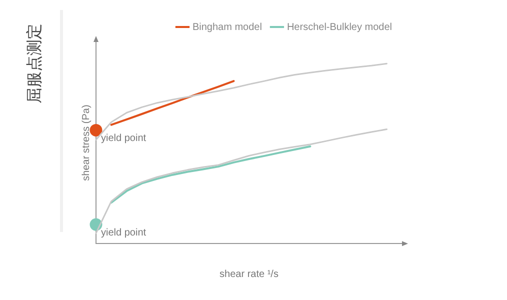 This screenshot has height=300, width=507. I want to click on x-axis-title: shear rate ¹/s, so click(249, 274).